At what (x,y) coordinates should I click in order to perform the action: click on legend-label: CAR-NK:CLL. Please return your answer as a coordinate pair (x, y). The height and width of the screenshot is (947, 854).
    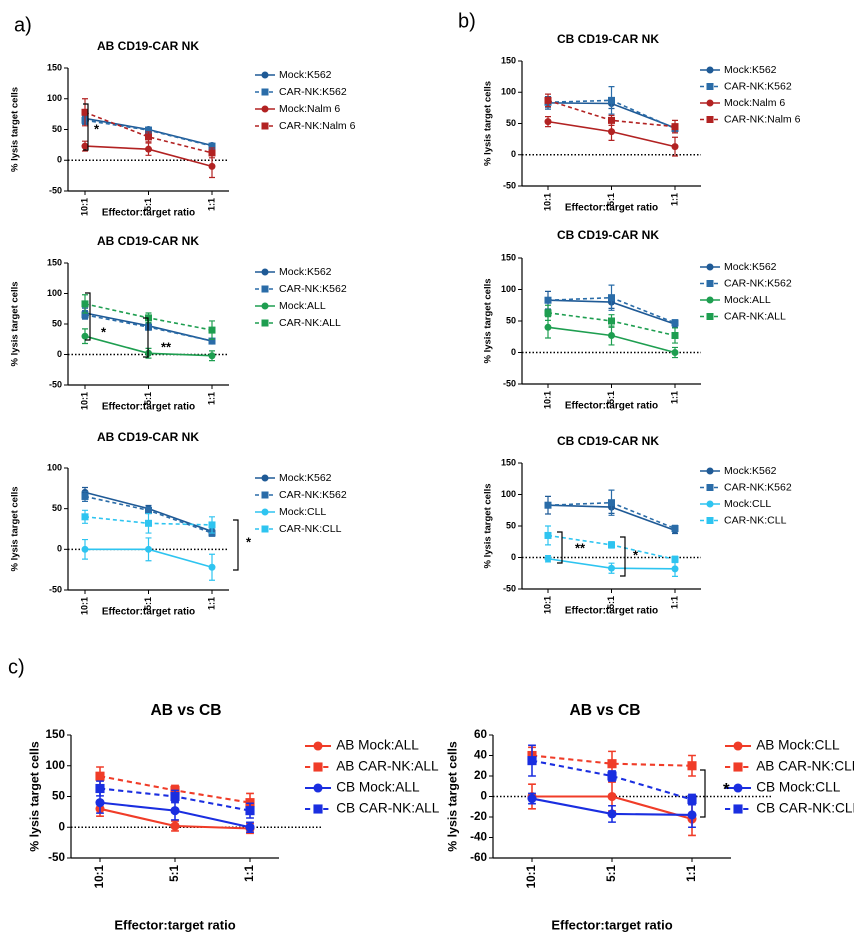
    Looking at the image, I should click on (755, 520).